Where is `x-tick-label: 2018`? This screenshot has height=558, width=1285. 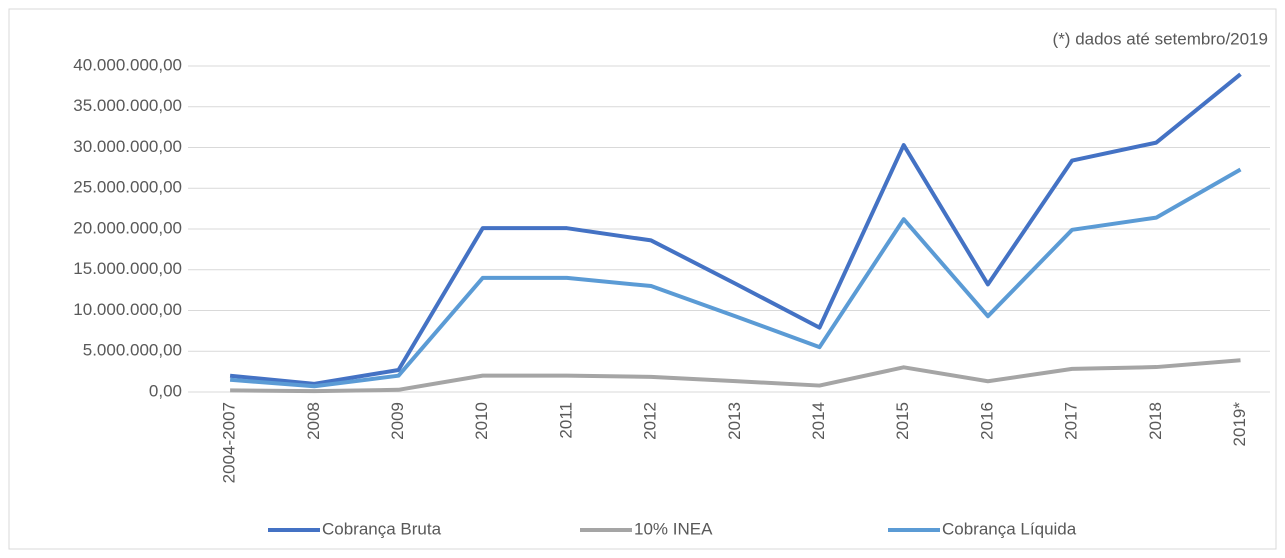
x-tick-label: 2018 is located at coordinates (1155, 421).